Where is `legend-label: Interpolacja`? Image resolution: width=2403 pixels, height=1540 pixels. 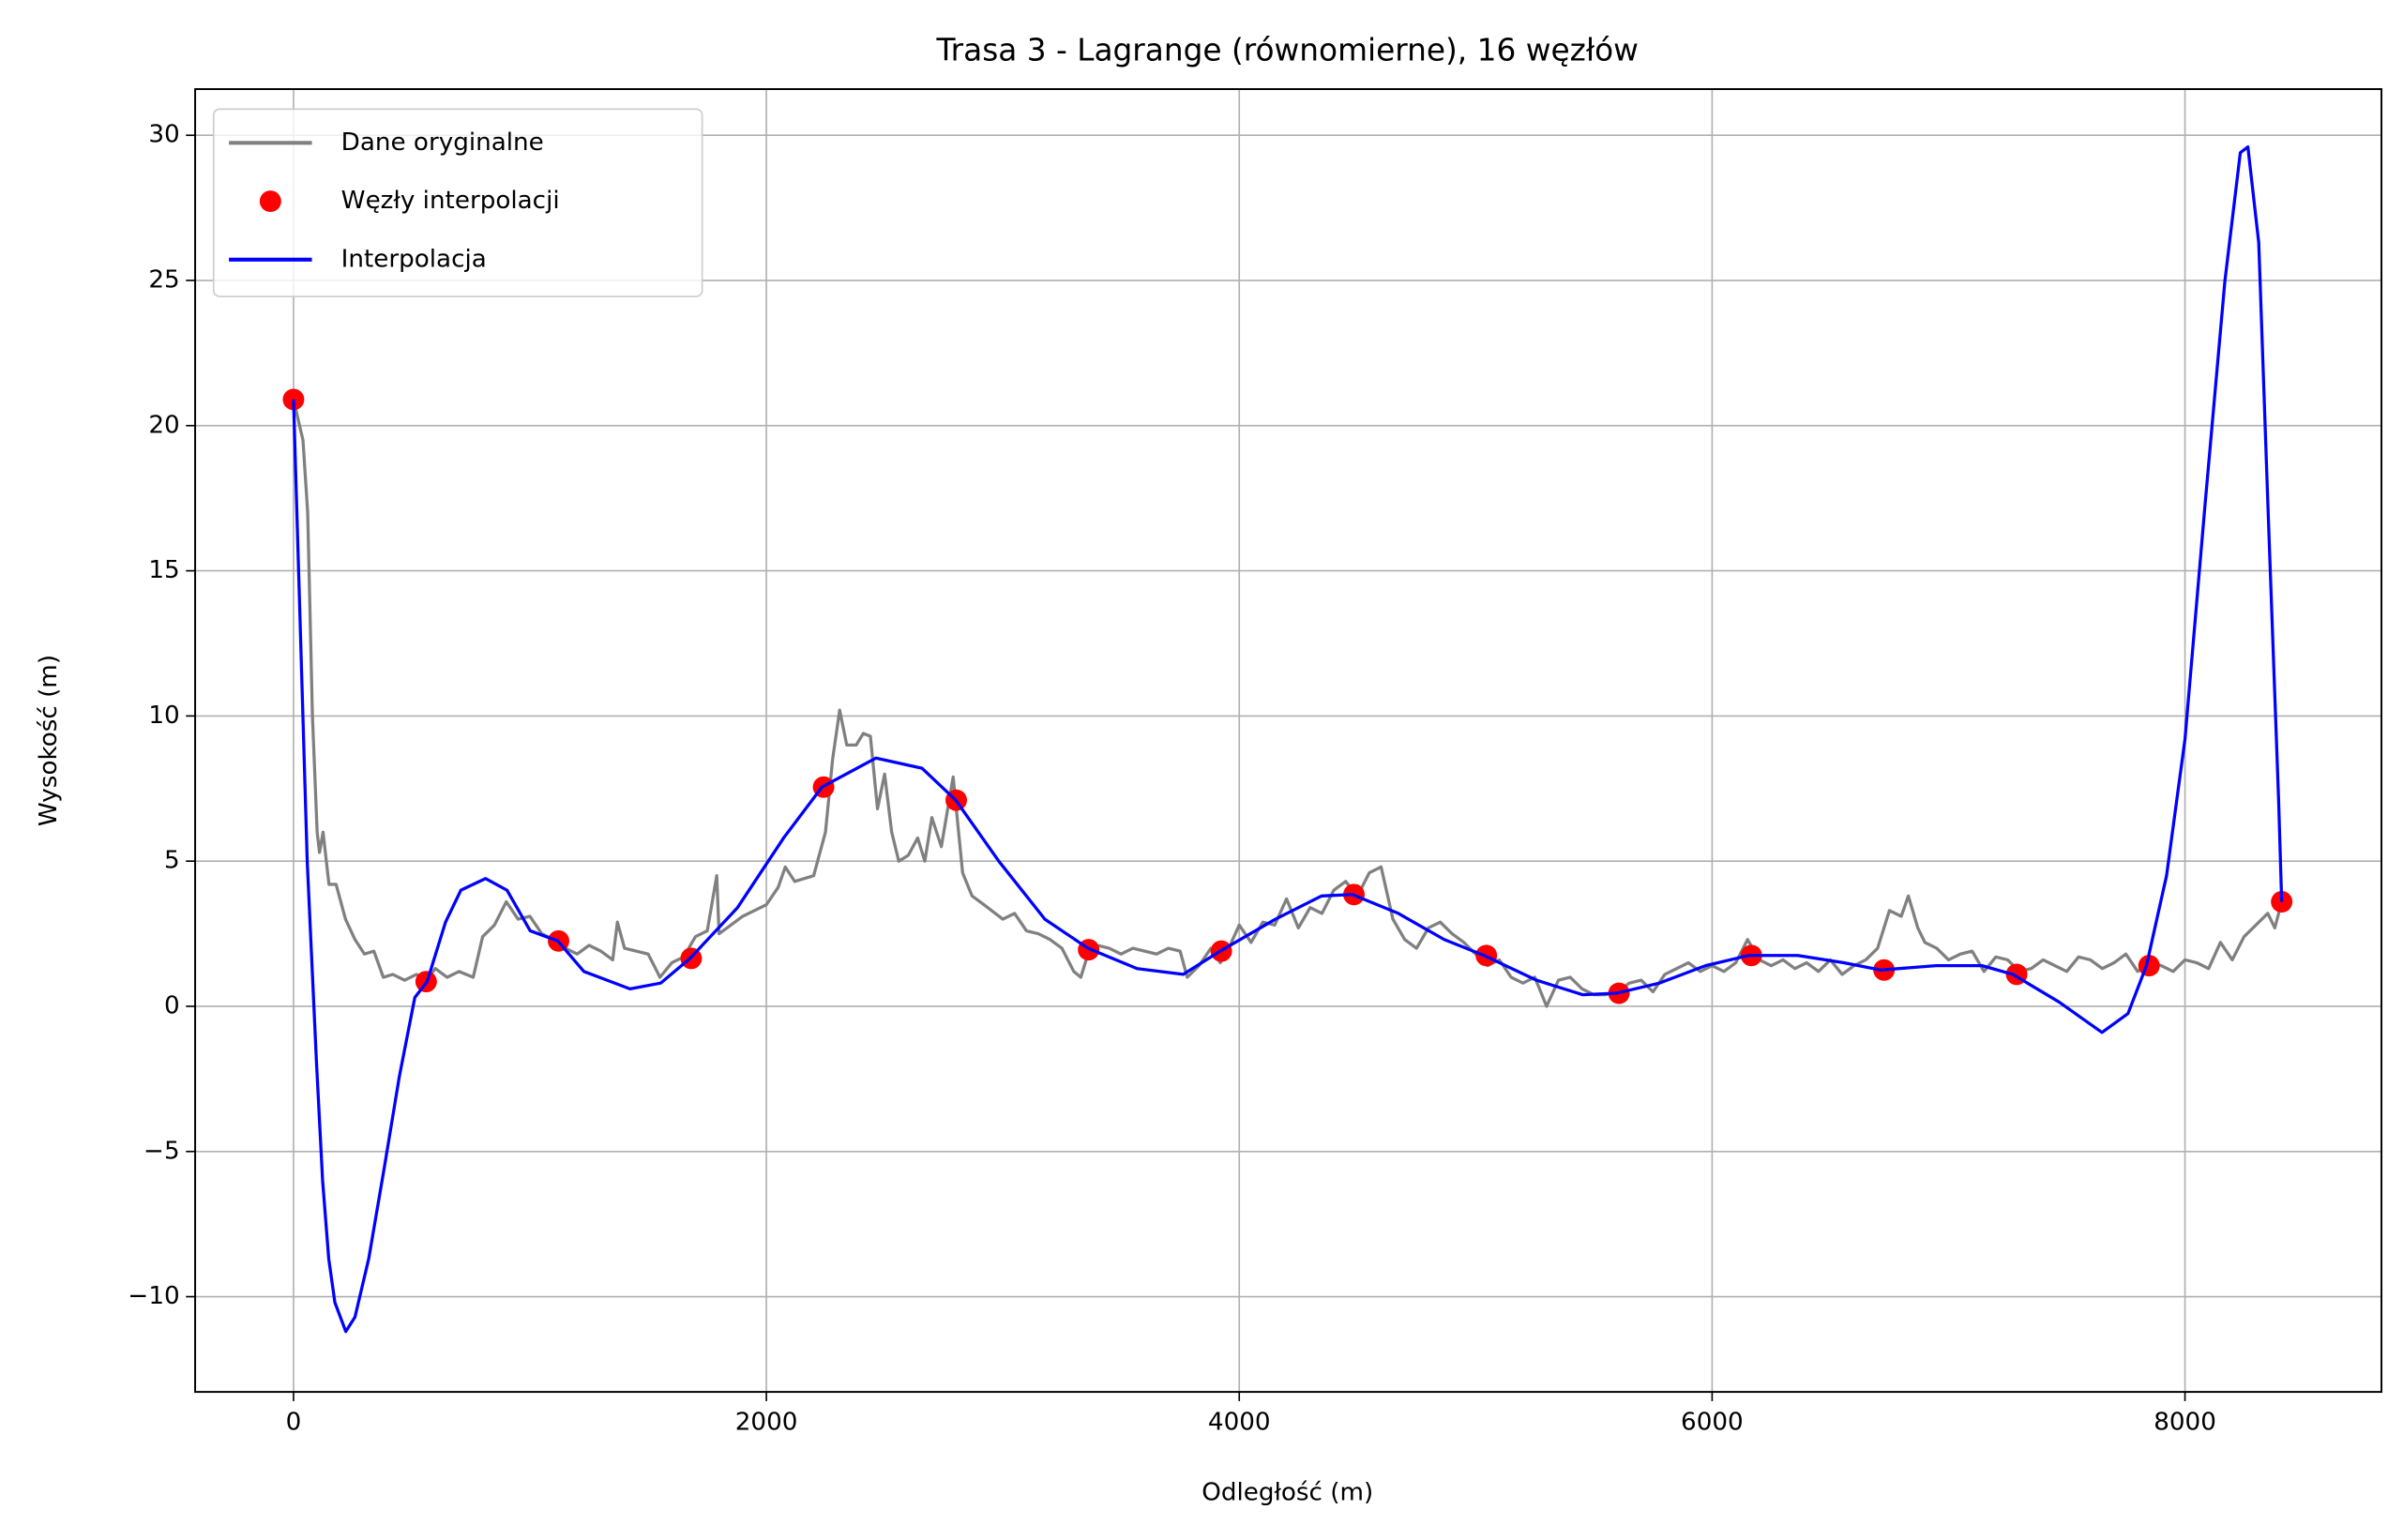 legend-label: Interpolacja is located at coordinates (414, 259).